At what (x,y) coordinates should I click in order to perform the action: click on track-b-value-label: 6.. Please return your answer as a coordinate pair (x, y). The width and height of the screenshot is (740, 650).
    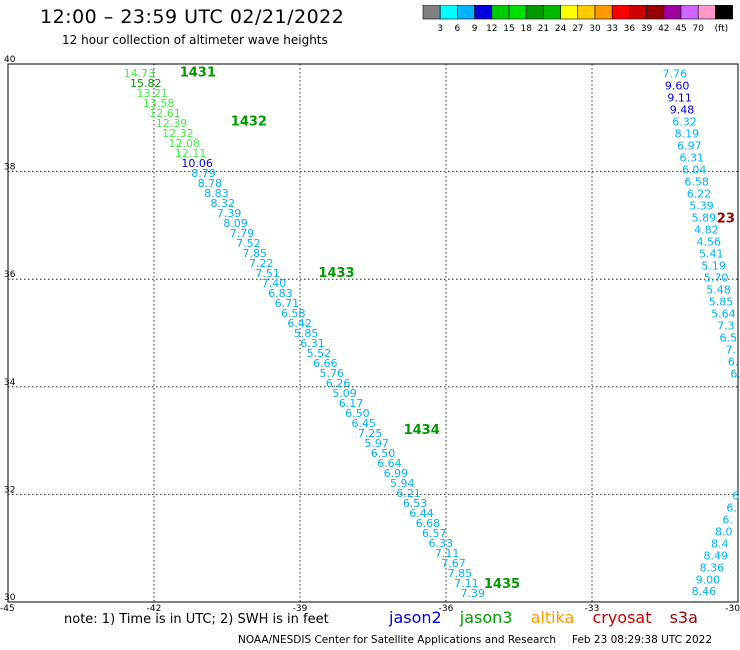
    Looking at the image, I should click on (735, 373).